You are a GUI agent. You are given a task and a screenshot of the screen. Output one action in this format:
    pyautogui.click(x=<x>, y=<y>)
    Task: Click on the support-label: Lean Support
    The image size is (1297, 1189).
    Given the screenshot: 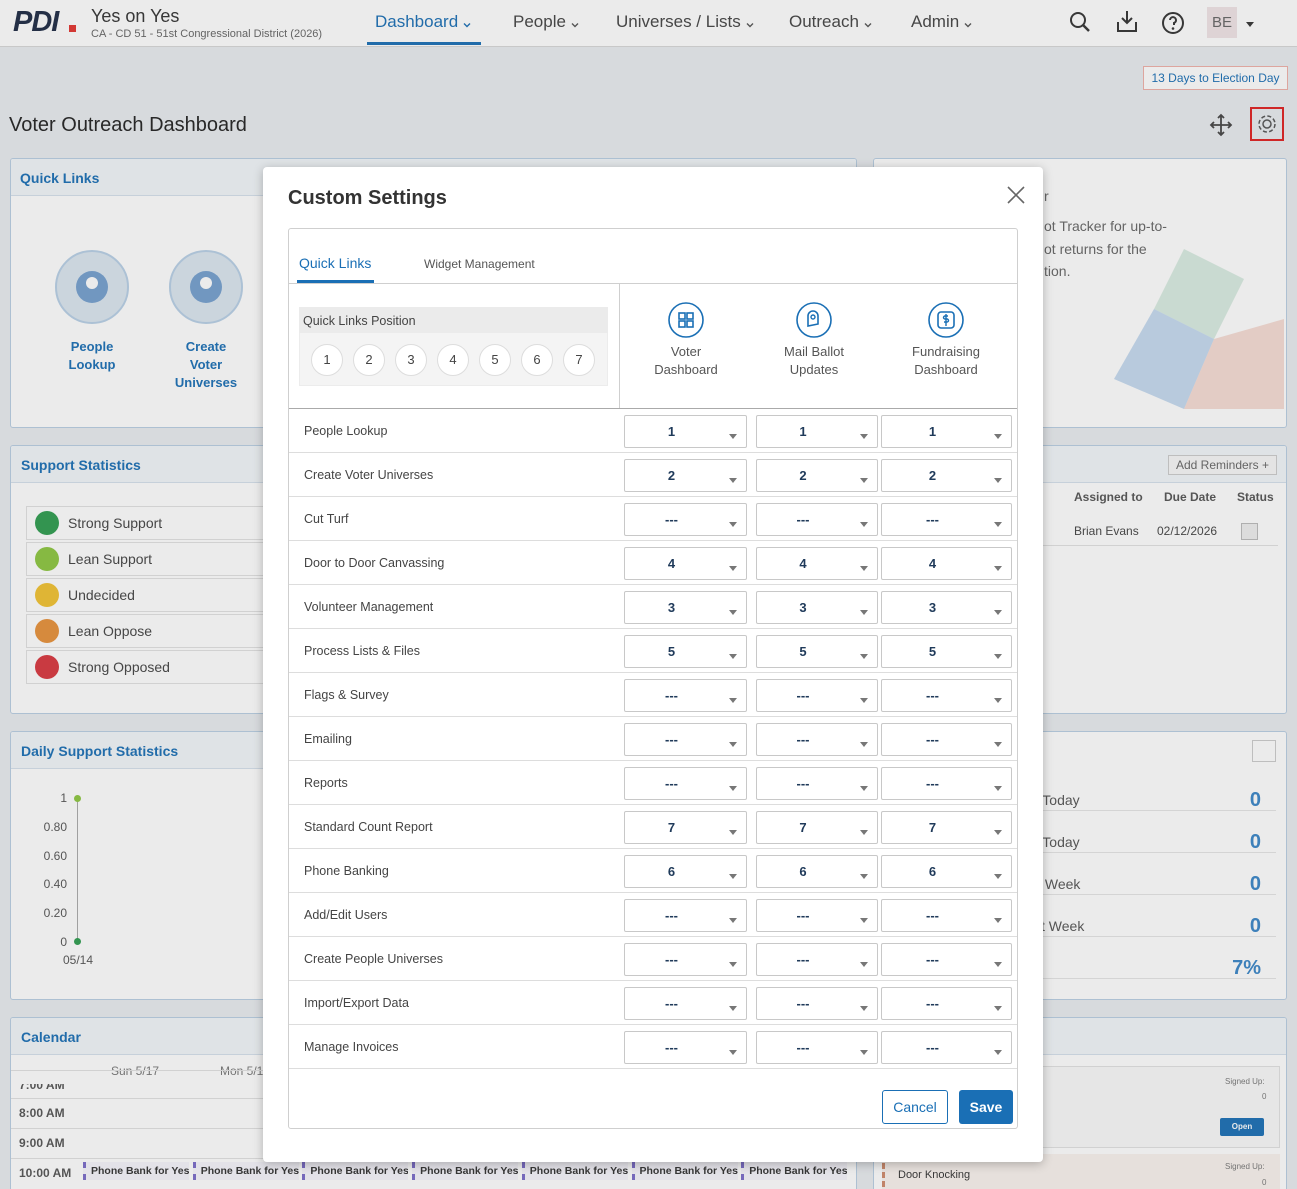 What is the action you would take?
    pyautogui.click(x=110, y=559)
    